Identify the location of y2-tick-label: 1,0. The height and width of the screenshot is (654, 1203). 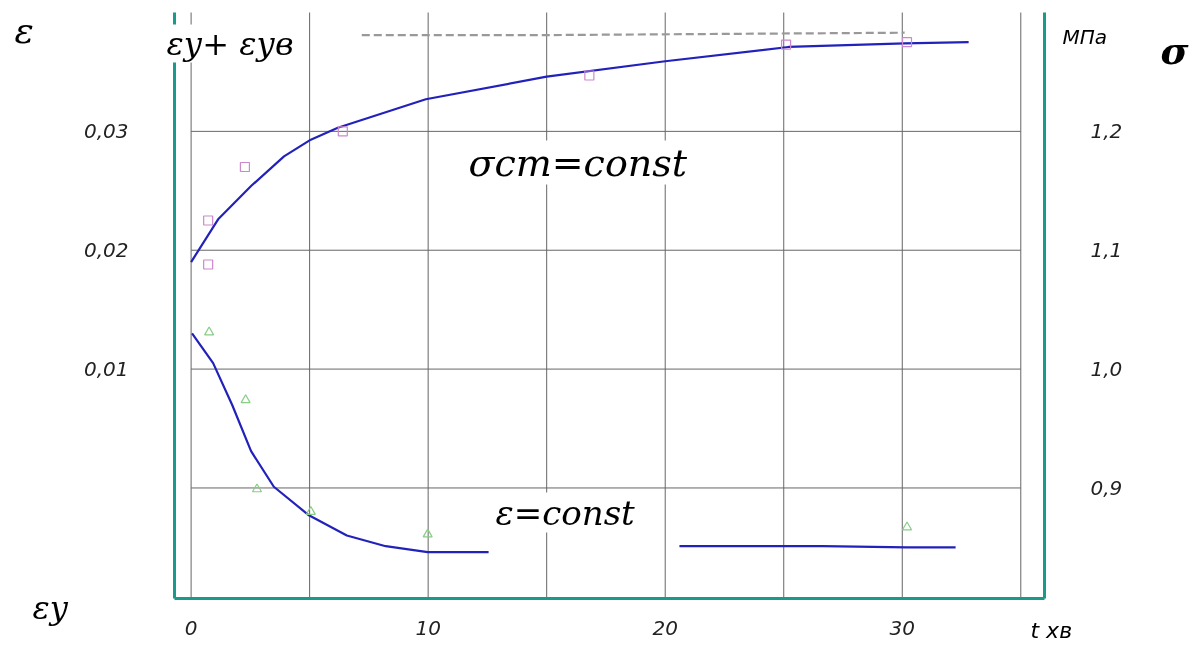
(1106, 369).